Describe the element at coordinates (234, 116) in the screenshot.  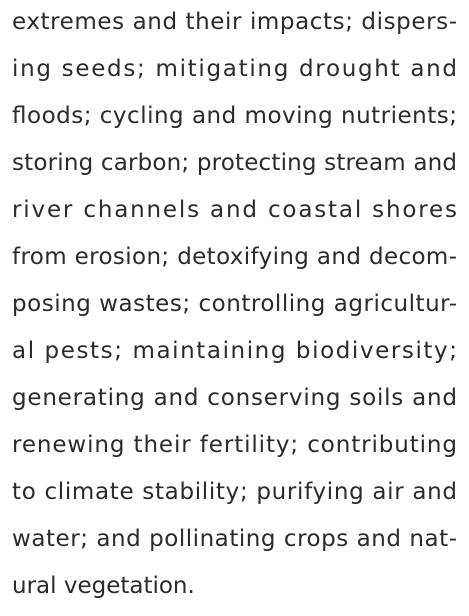
I see `text-line: floods; cycling and moving nutrients;` at that location.